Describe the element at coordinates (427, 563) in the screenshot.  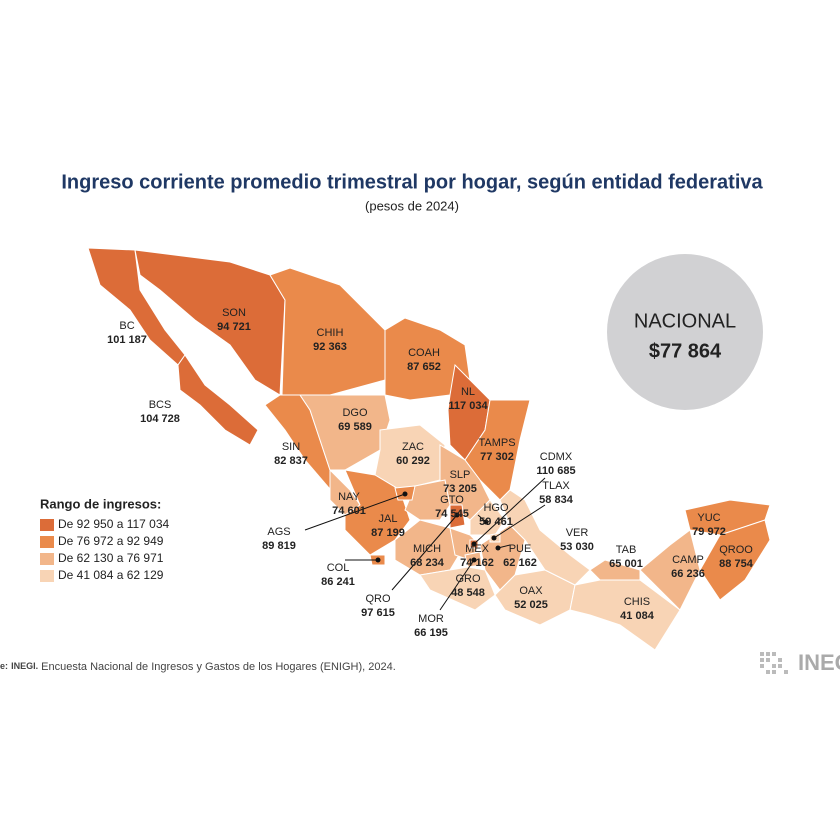
I see `state-value: 68 234` at that location.